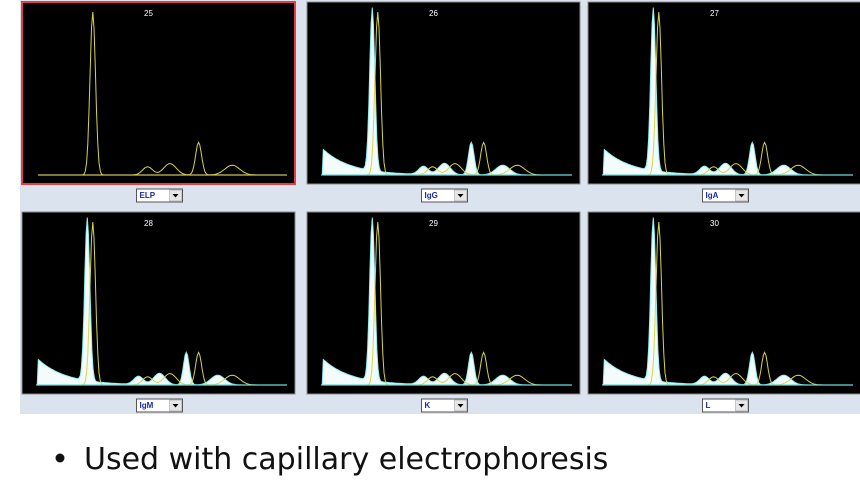  I want to click on panel-number: 28, so click(148, 223).